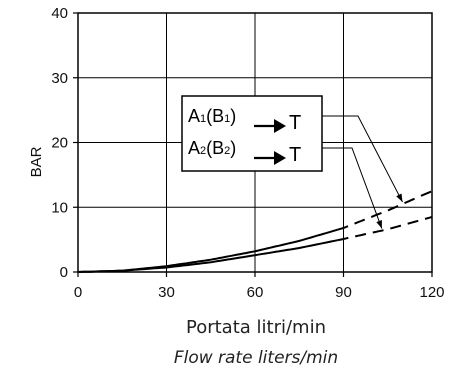  I want to click on y-tick-label: 40, so click(59, 13).